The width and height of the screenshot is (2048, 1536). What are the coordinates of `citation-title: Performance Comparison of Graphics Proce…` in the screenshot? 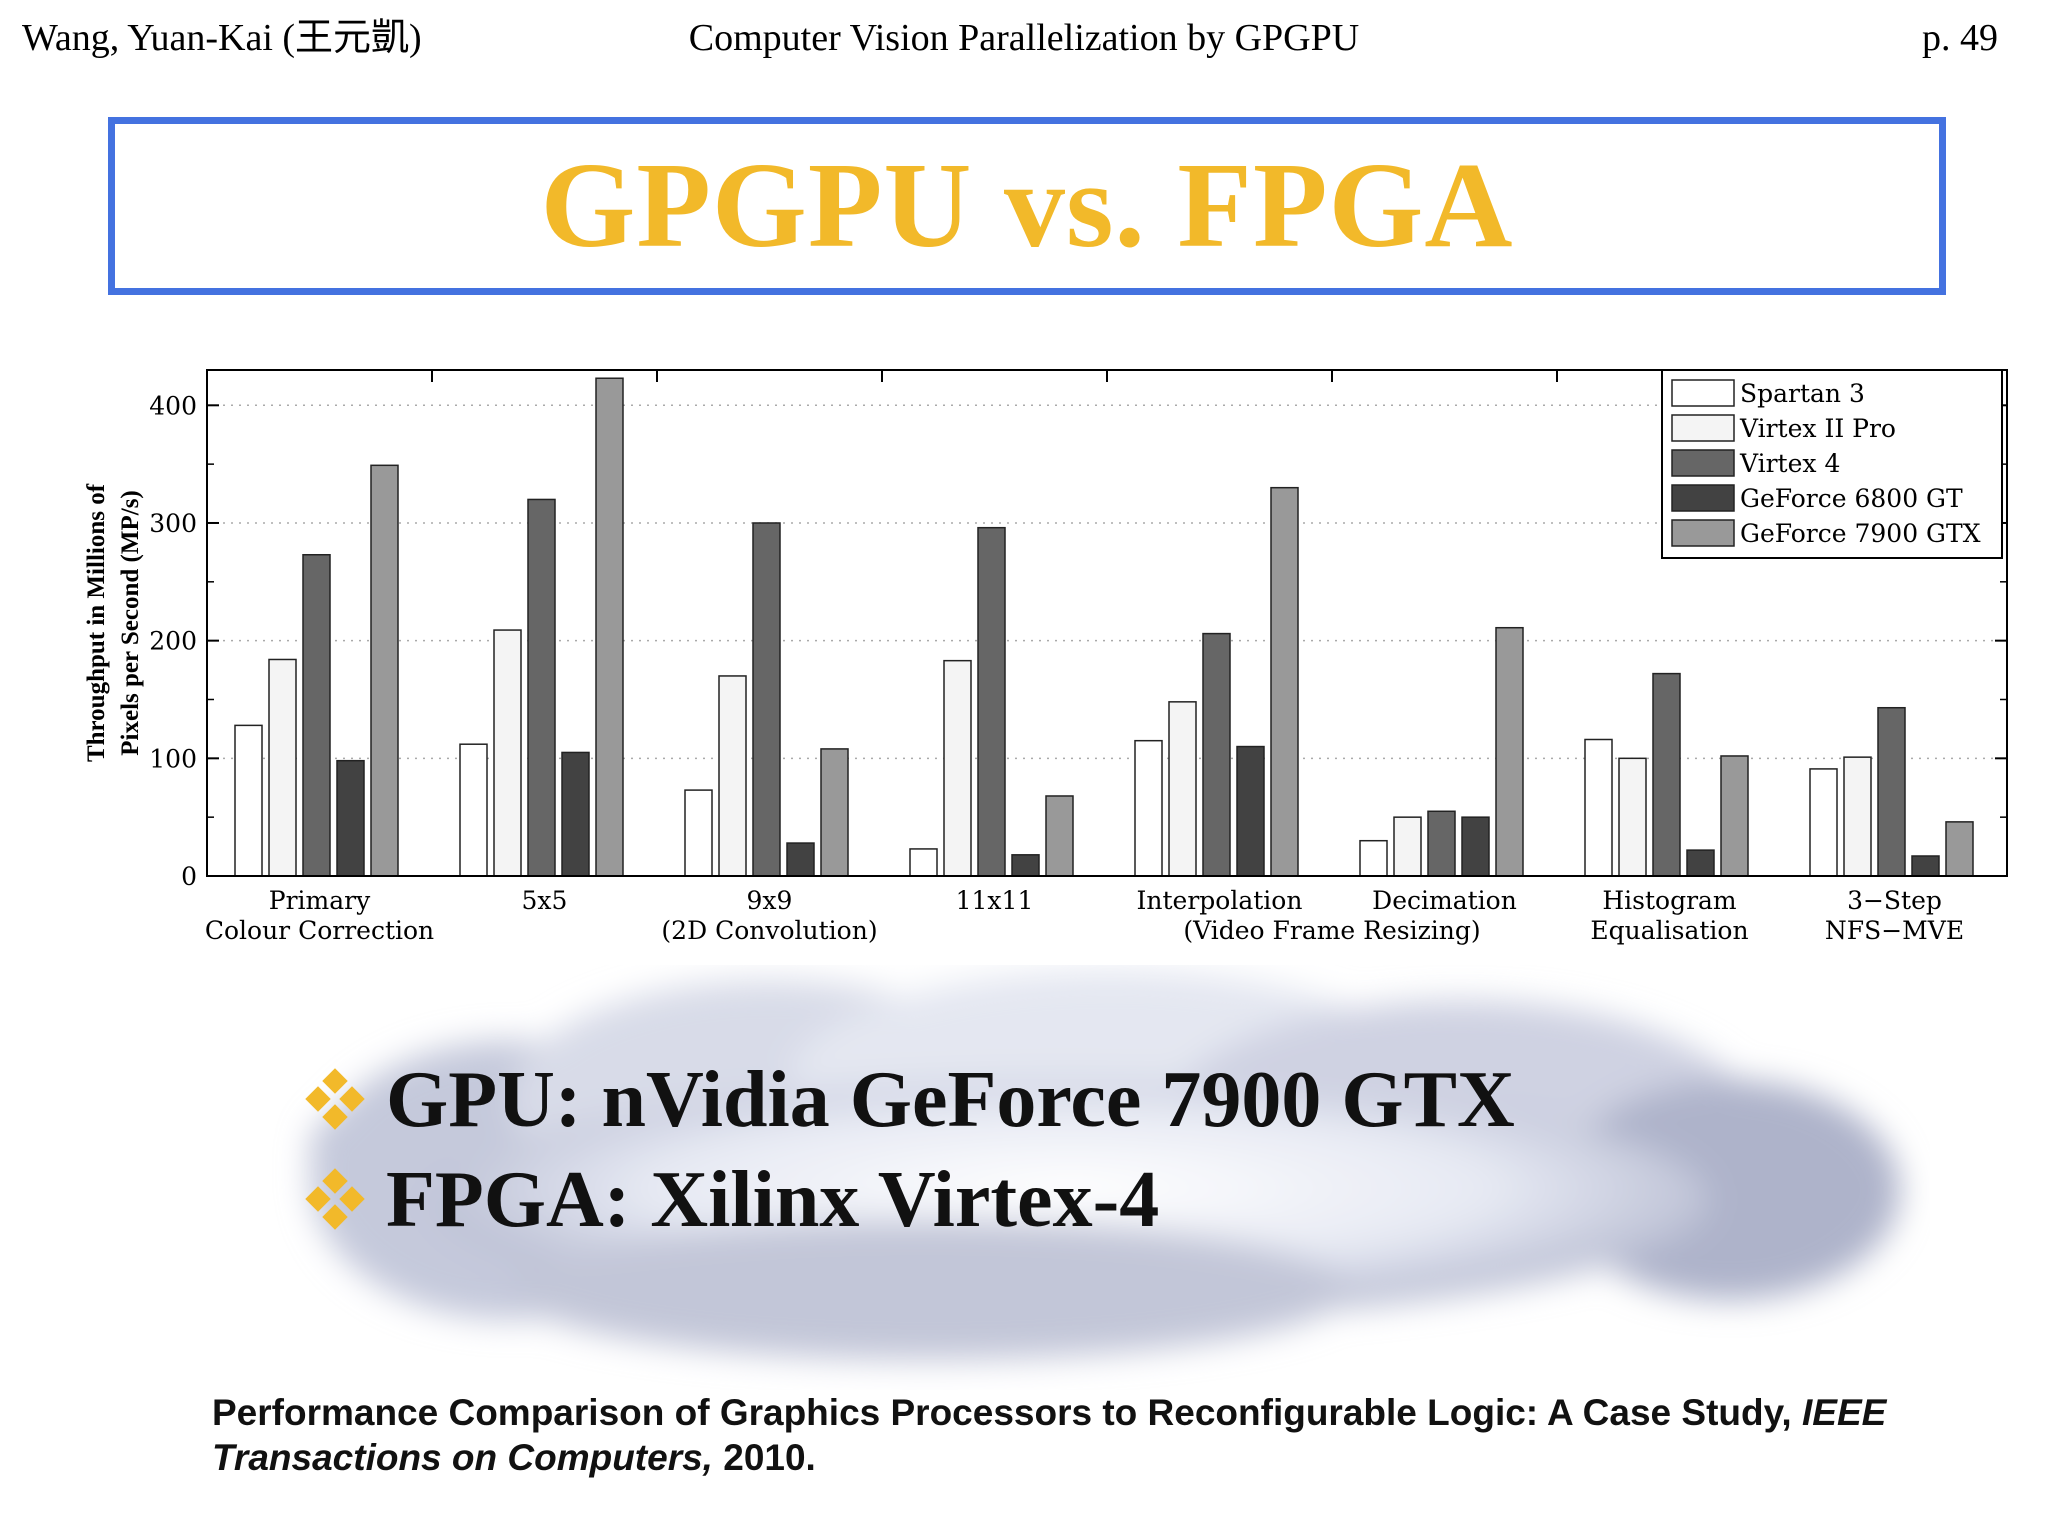 It's located at (1007, 1412).